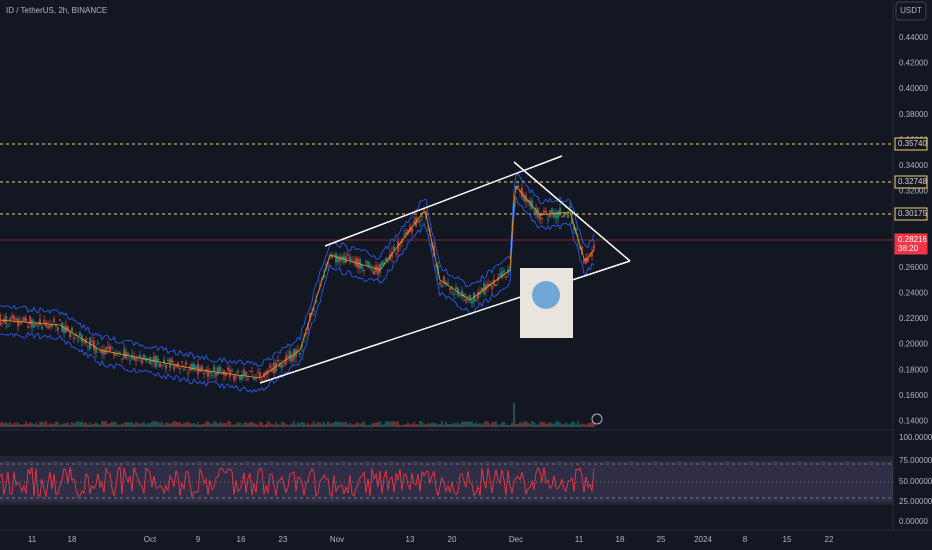  What do you see at coordinates (56, 10) in the screenshot?
I see `symbol-title: ID / TetherUS, 2h, BINANCE` at bounding box center [56, 10].